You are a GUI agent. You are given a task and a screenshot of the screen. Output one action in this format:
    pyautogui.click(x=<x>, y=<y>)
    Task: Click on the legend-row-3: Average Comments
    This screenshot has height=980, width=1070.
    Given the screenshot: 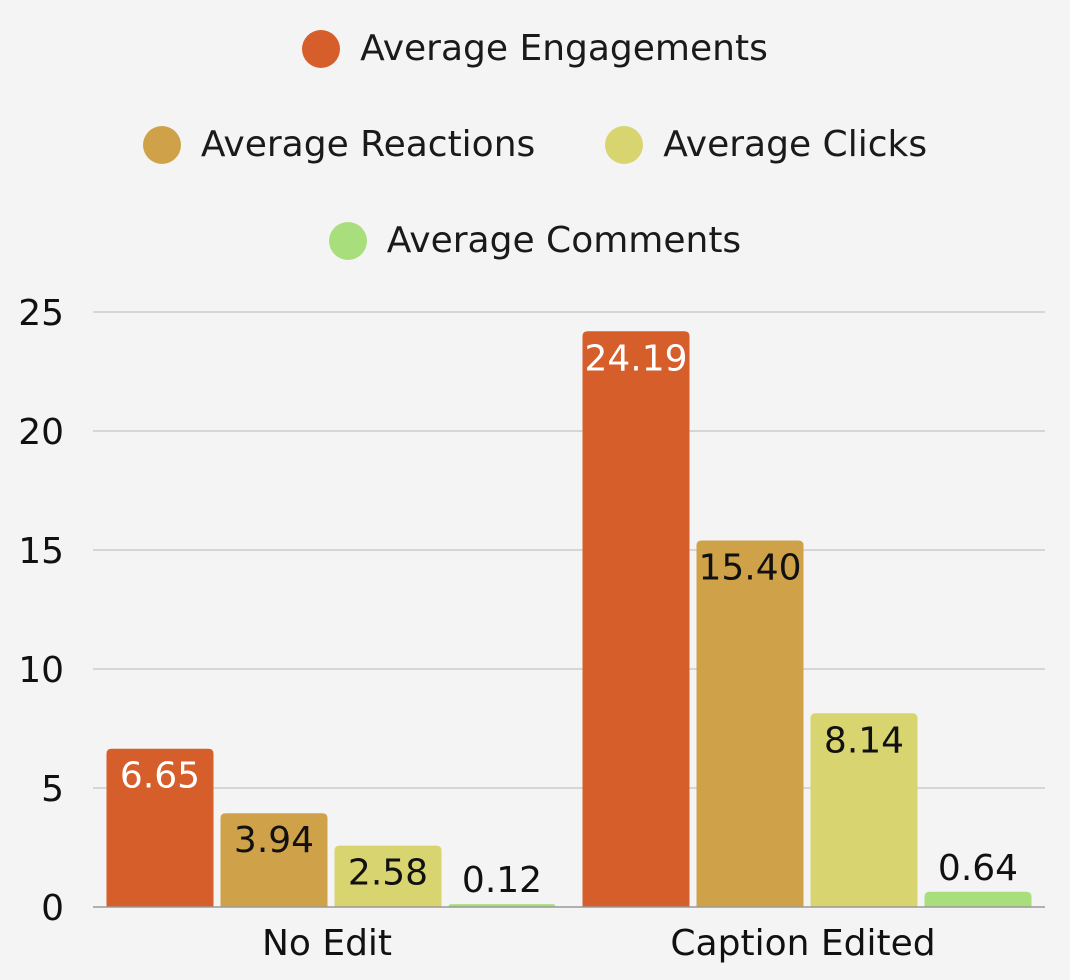 What is the action you would take?
    pyautogui.click(x=535, y=240)
    